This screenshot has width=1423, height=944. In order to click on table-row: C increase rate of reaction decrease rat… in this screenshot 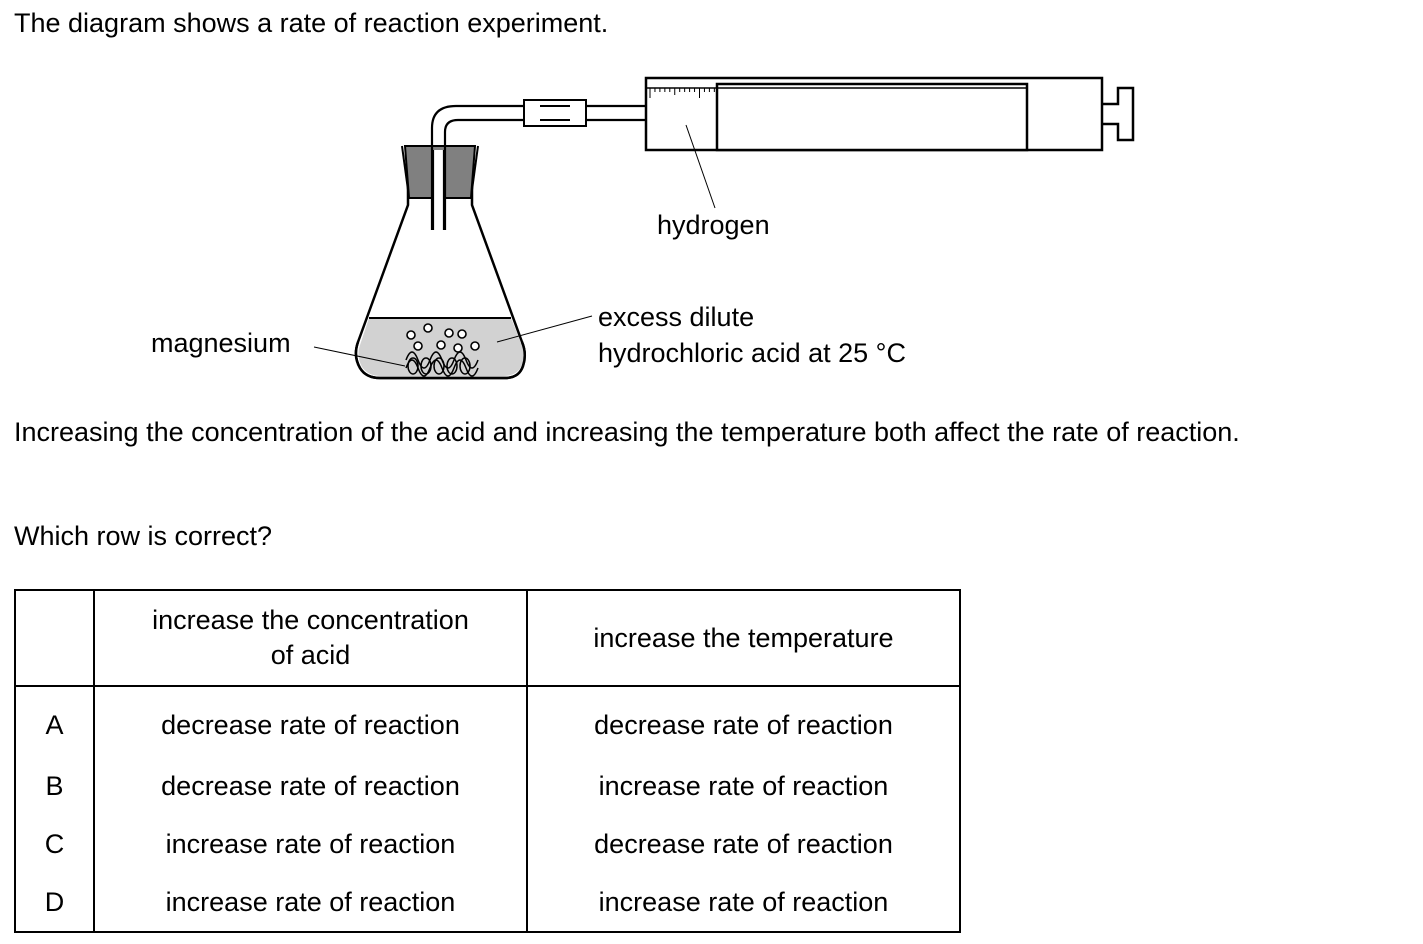, I will do `click(487, 844)`.